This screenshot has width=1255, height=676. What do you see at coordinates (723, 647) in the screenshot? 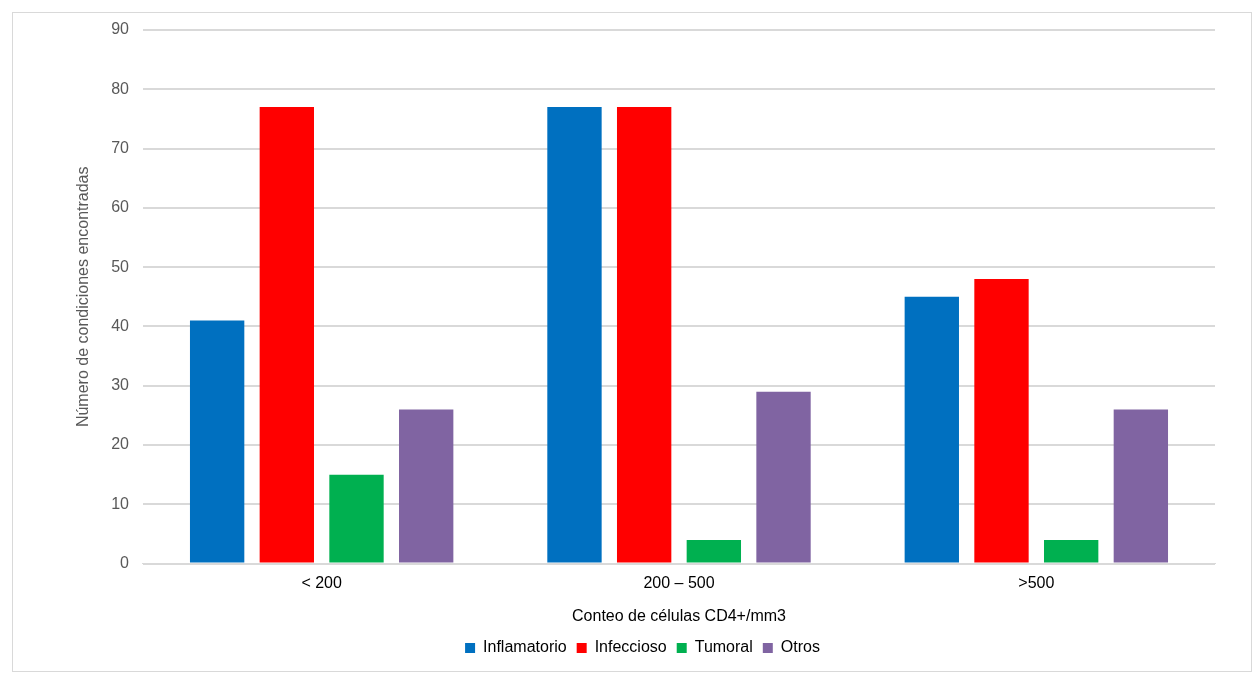
I see `legend-label: Tumoral` at bounding box center [723, 647].